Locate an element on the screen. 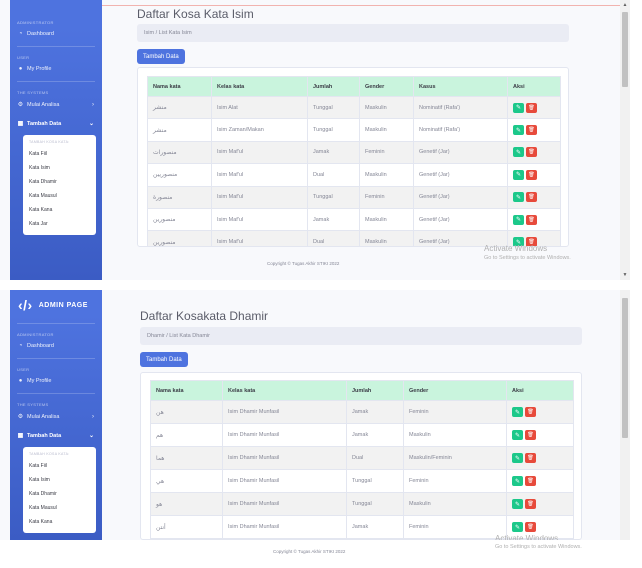  chevron-down-icon: ⌄ is located at coordinates (91, 124).